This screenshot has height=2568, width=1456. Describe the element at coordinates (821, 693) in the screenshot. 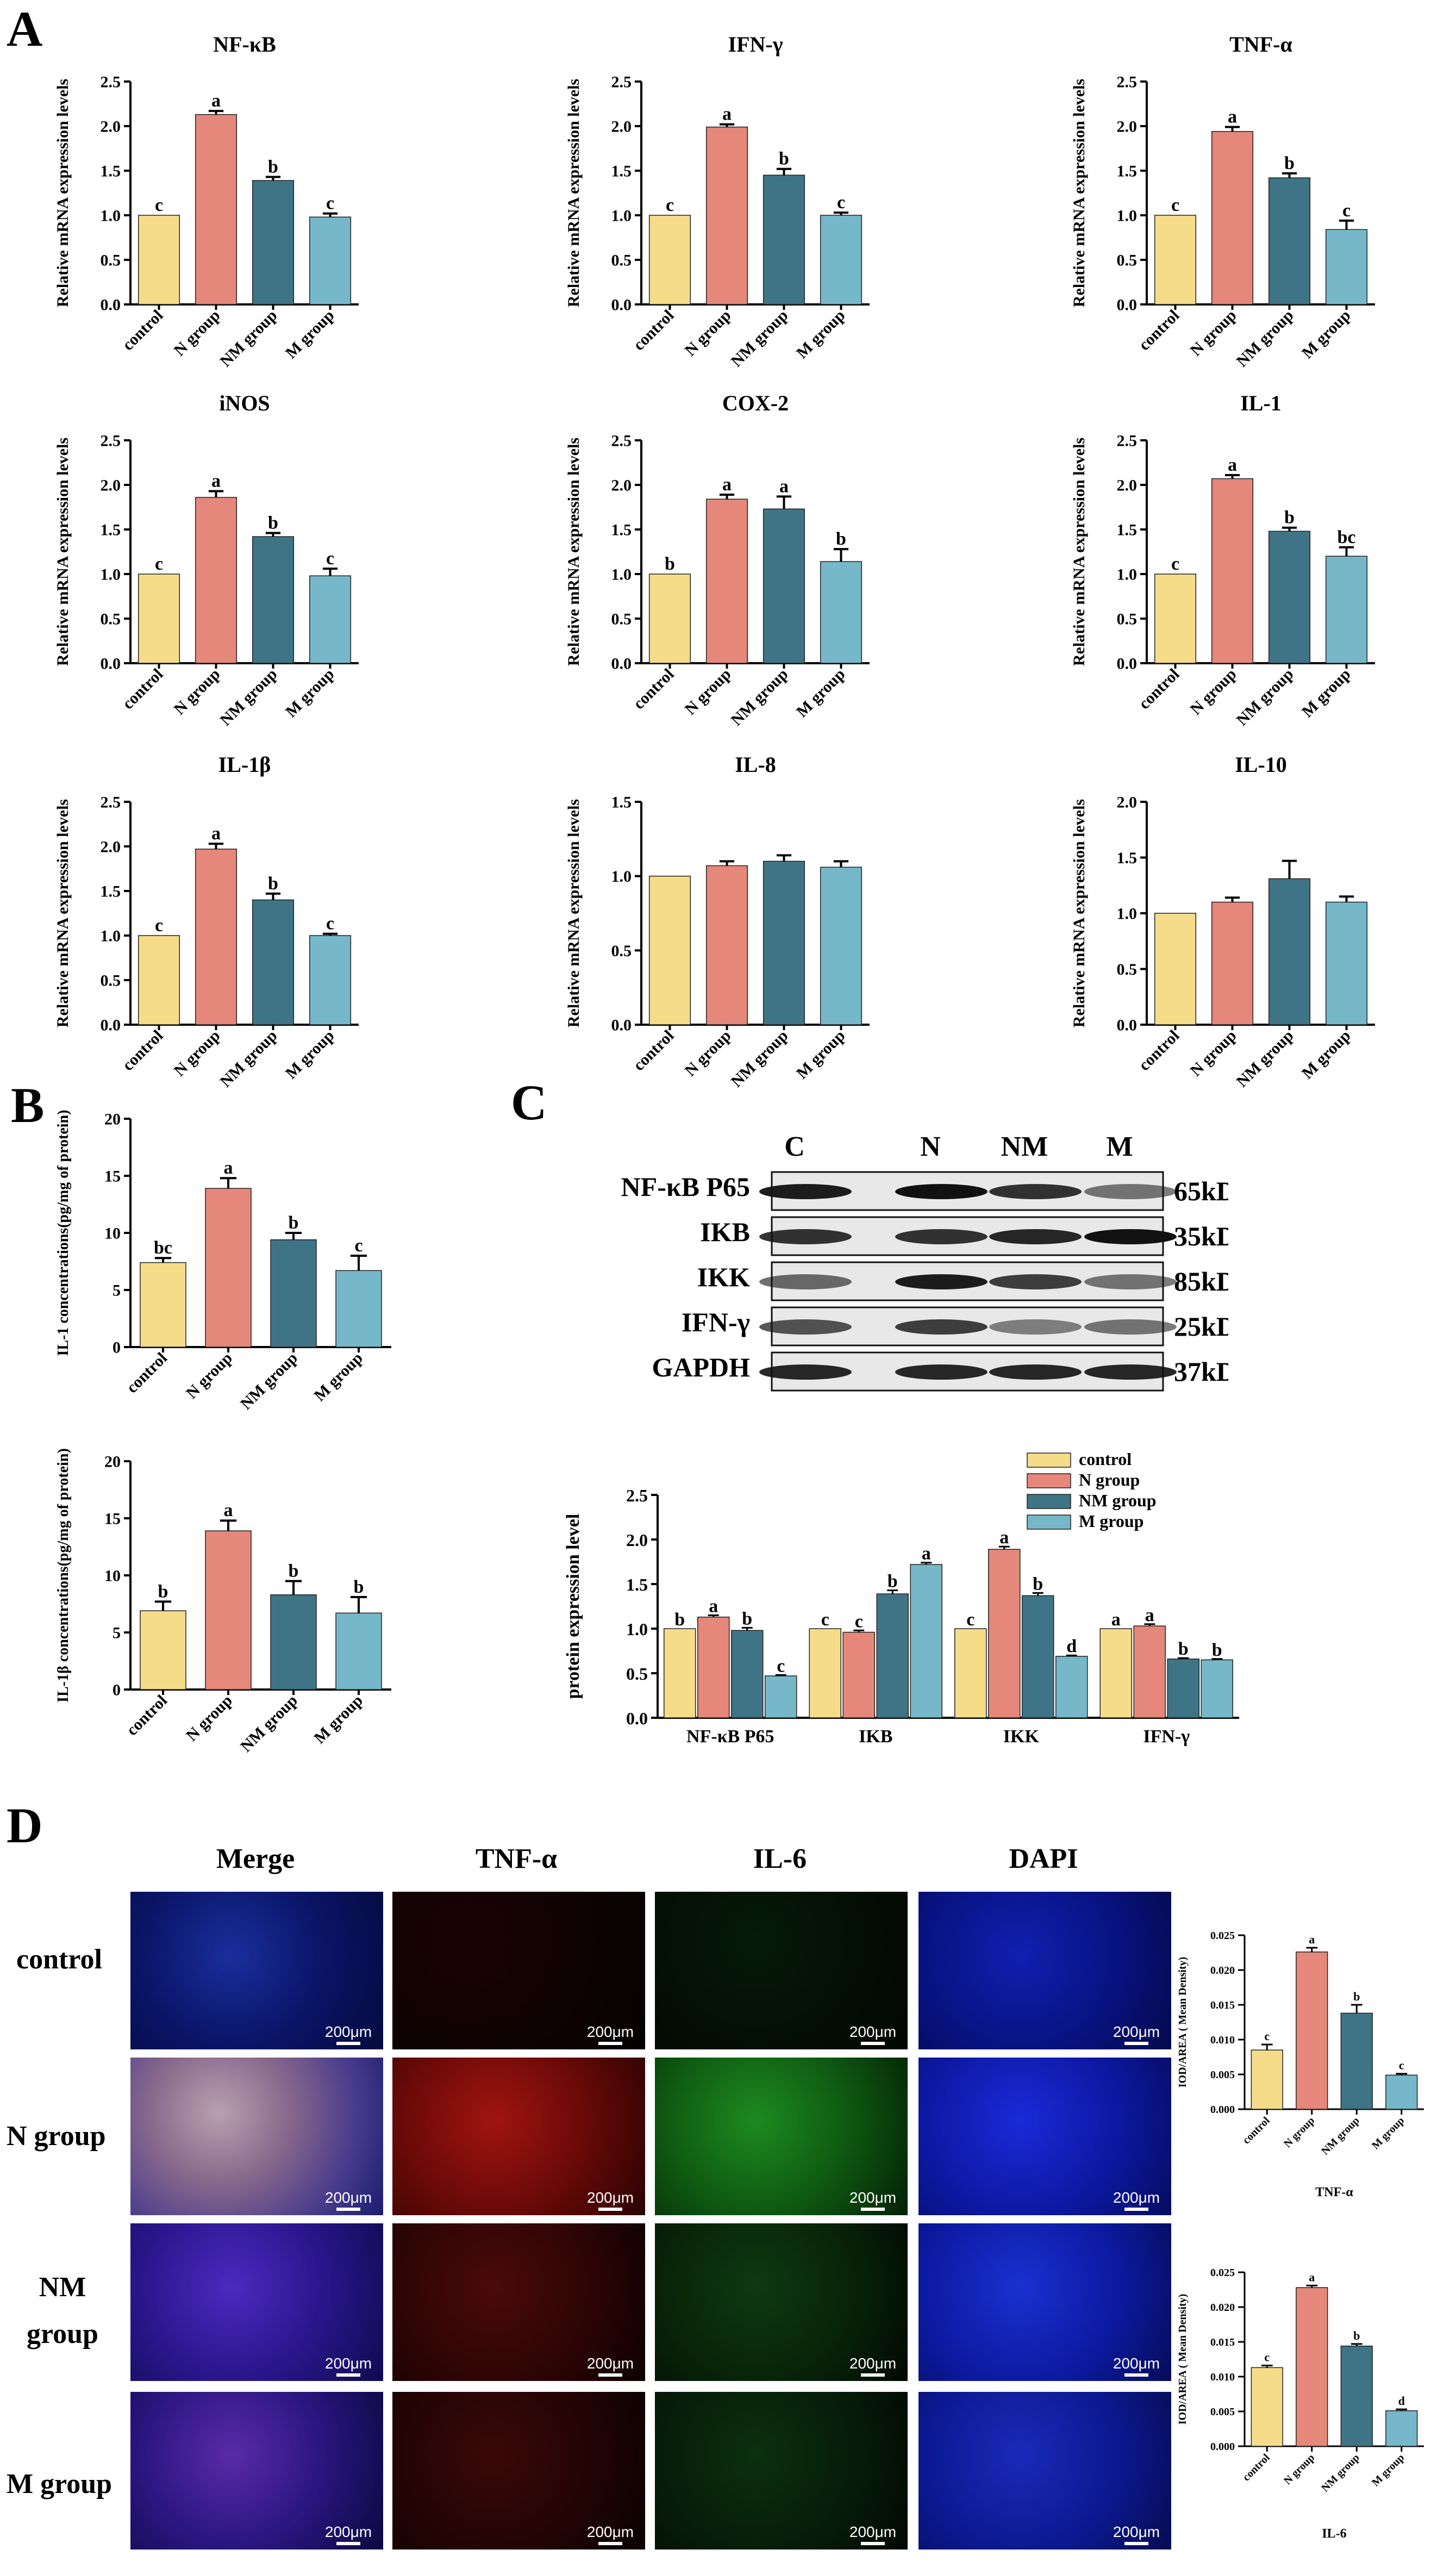

I see `x-tick-label: M group` at that location.